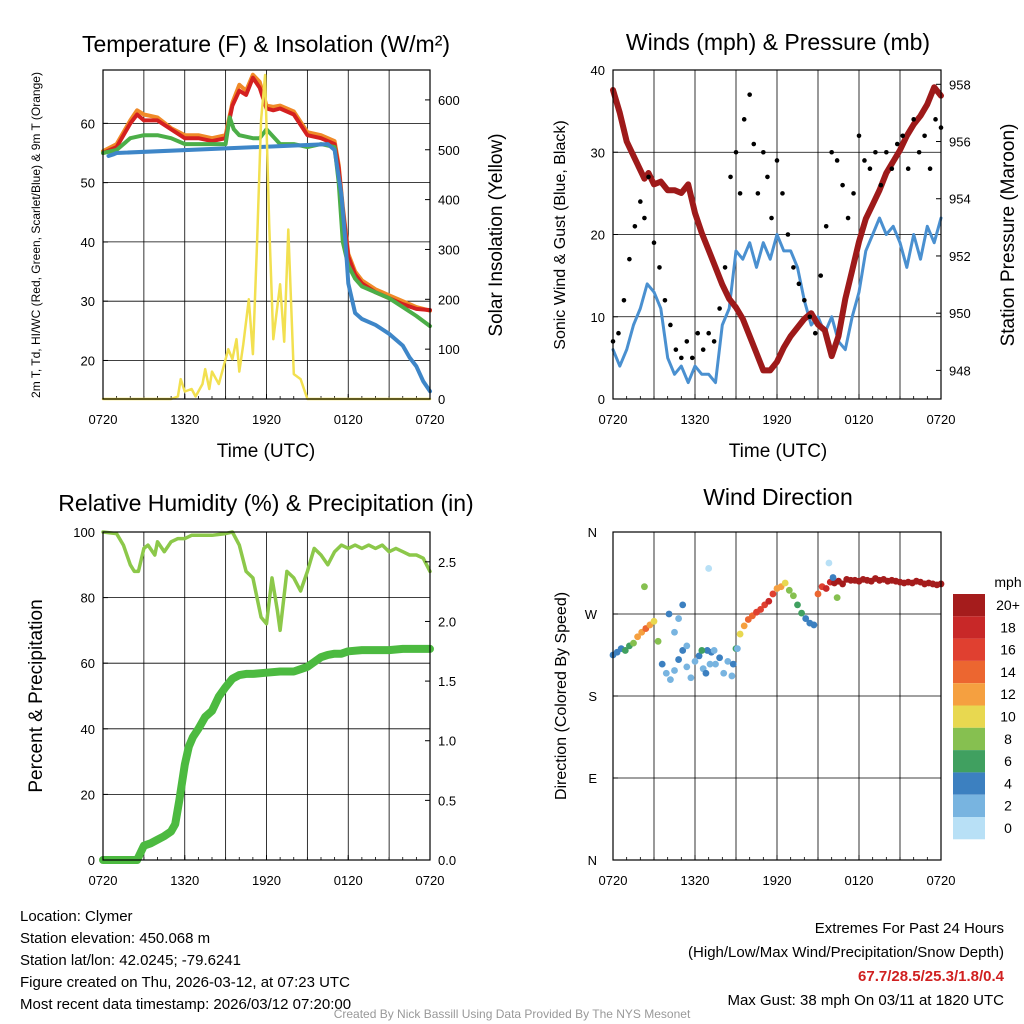 This screenshot has width=1024, height=1024. Describe the element at coordinates (1008, 761) in the screenshot. I see `colorbar-label: 6` at that location.